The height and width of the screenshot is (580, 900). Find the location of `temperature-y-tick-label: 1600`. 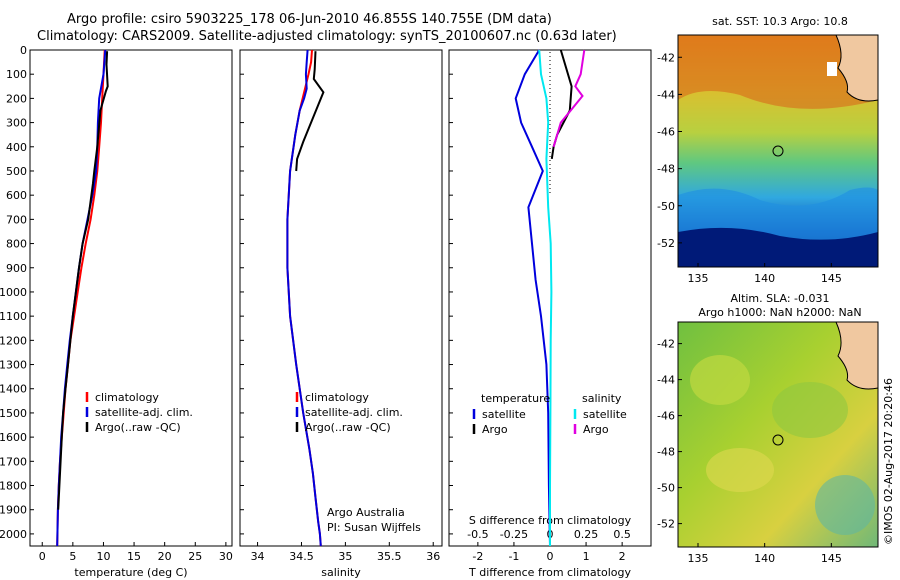

temperature-y-tick-label: 1600 is located at coordinates (13, 437).